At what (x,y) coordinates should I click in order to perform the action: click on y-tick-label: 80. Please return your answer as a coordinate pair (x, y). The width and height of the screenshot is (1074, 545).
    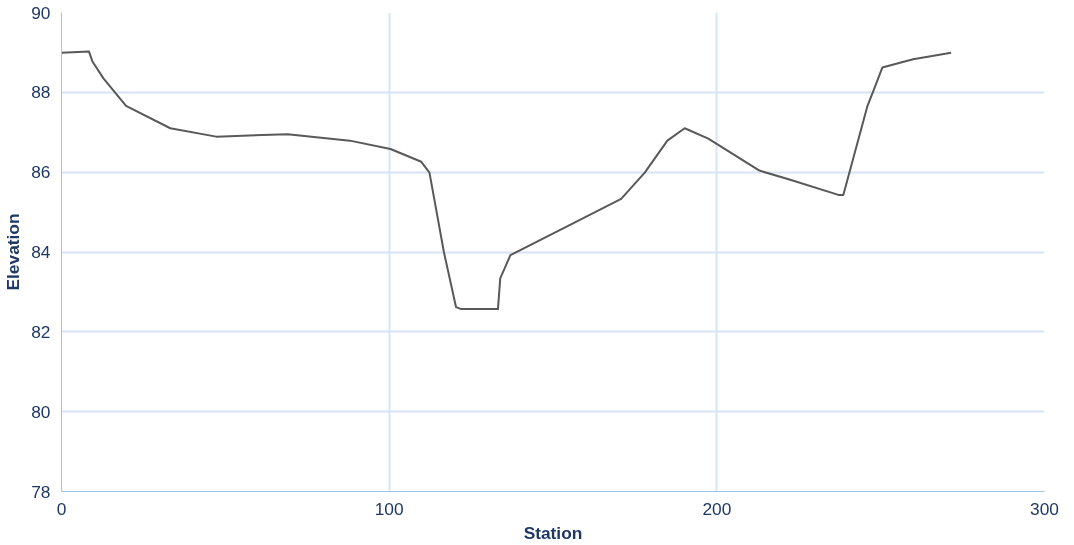
    Looking at the image, I should click on (41, 411).